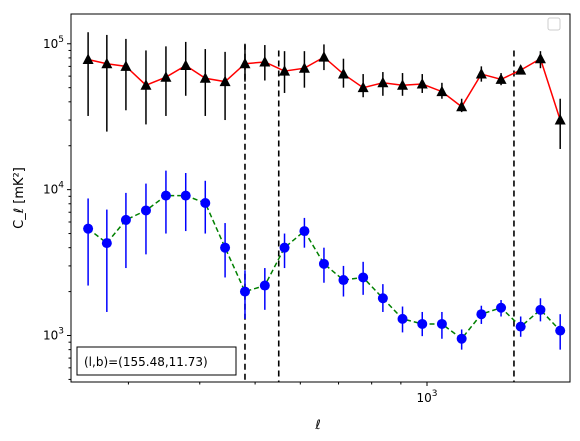 The image size is (580, 441). I want to click on y-tick-label: 10⁵, so click(53, 43).